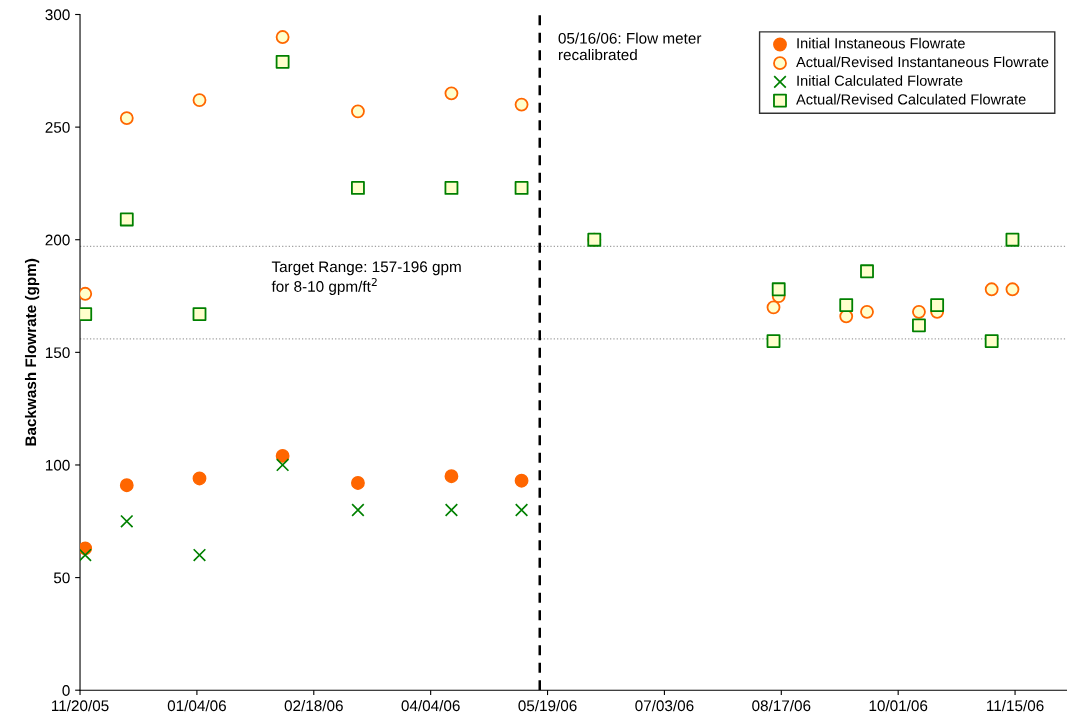 This screenshot has height=725, width=1067. What do you see at coordinates (313, 705) in the screenshot?
I see `x-tick-label: 02/18/06` at bounding box center [313, 705].